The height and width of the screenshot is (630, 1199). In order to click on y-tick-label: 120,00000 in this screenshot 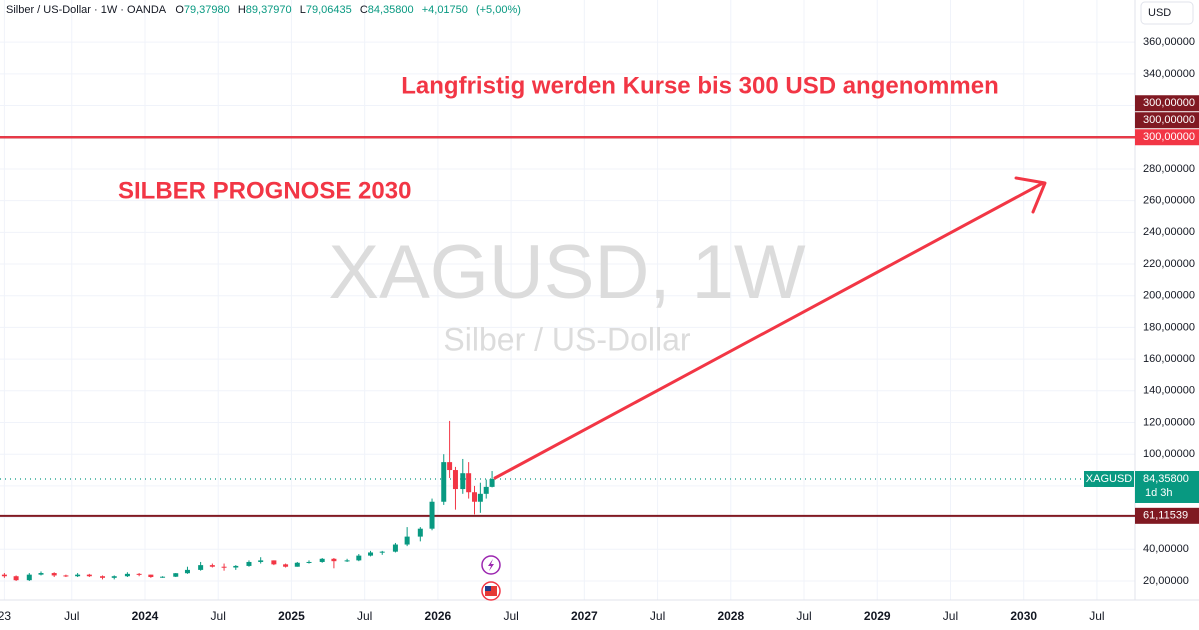, I will do `click(1169, 422)`.